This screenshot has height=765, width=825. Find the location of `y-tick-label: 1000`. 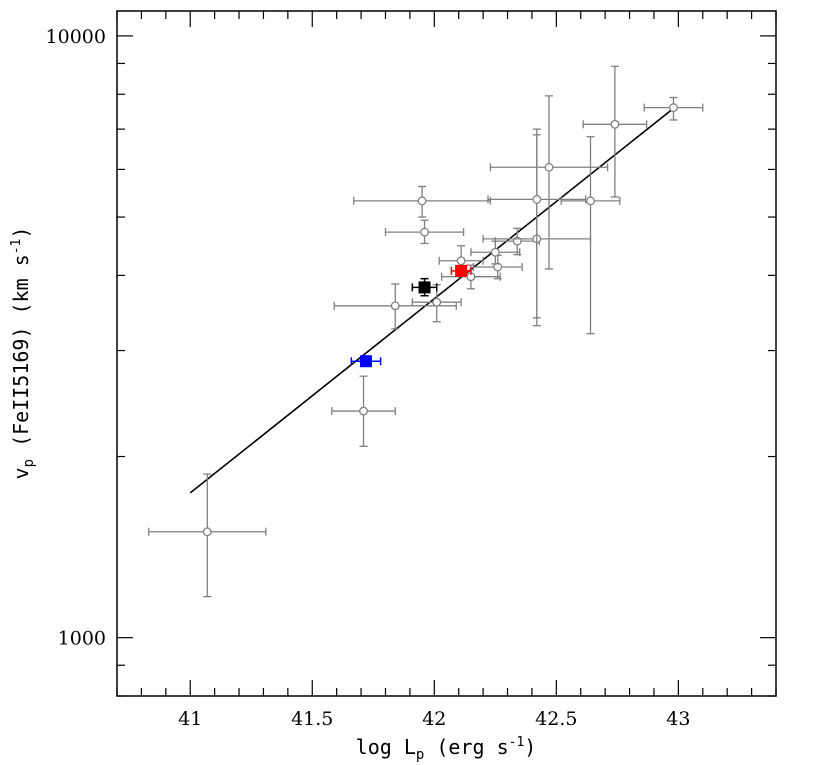

y-tick-label: 1000 is located at coordinates (82, 639).